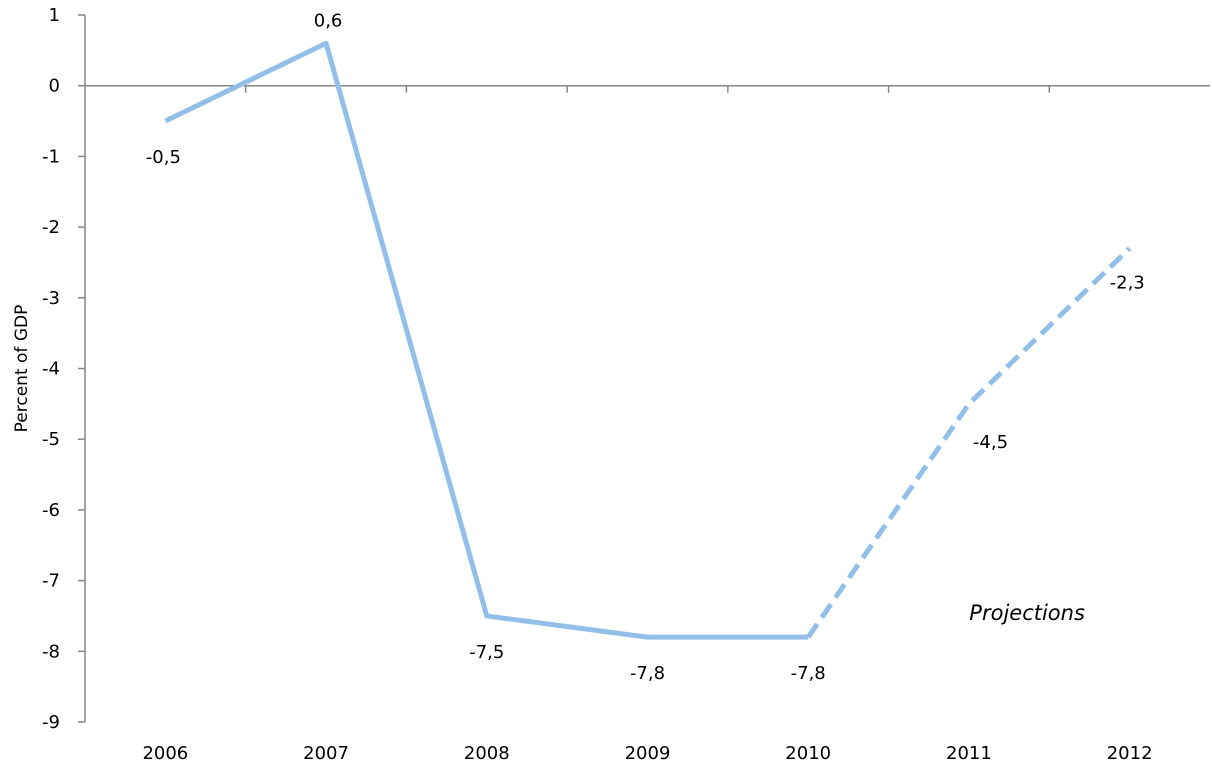 The image size is (1212, 765). Describe the element at coordinates (486, 652) in the screenshot. I see `data-label: -7,5` at that location.